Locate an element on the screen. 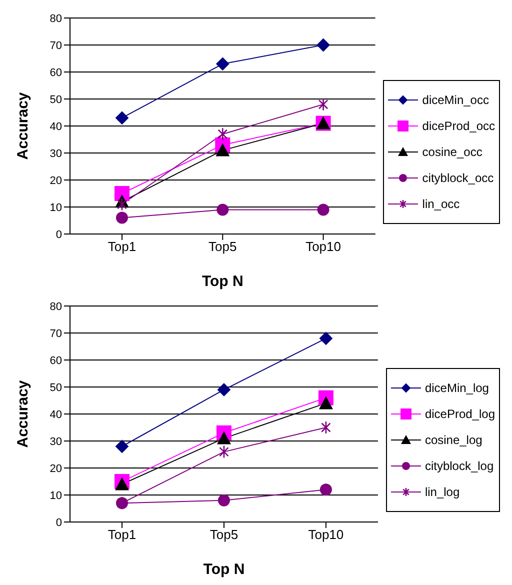  legend-label: cosine_occ is located at coordinates (452, 152).